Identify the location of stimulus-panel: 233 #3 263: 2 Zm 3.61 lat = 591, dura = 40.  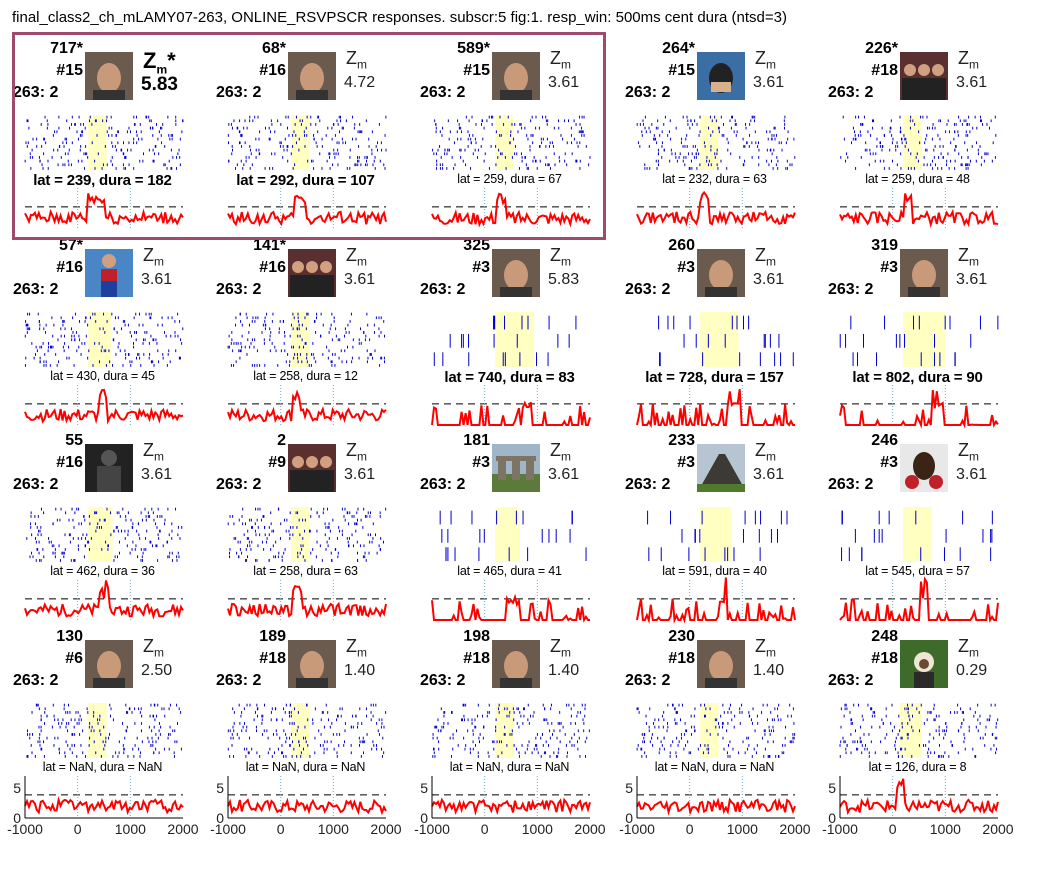
(728, 532).